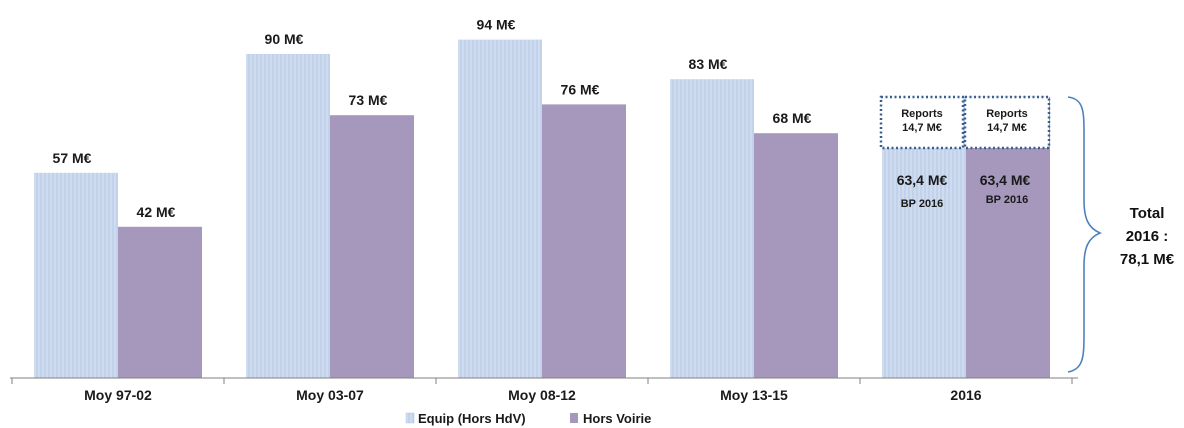  Describe the element at coordinates (708, 64) in the screenshot. I see `data-label-equip-3: 83 M€` at that location.